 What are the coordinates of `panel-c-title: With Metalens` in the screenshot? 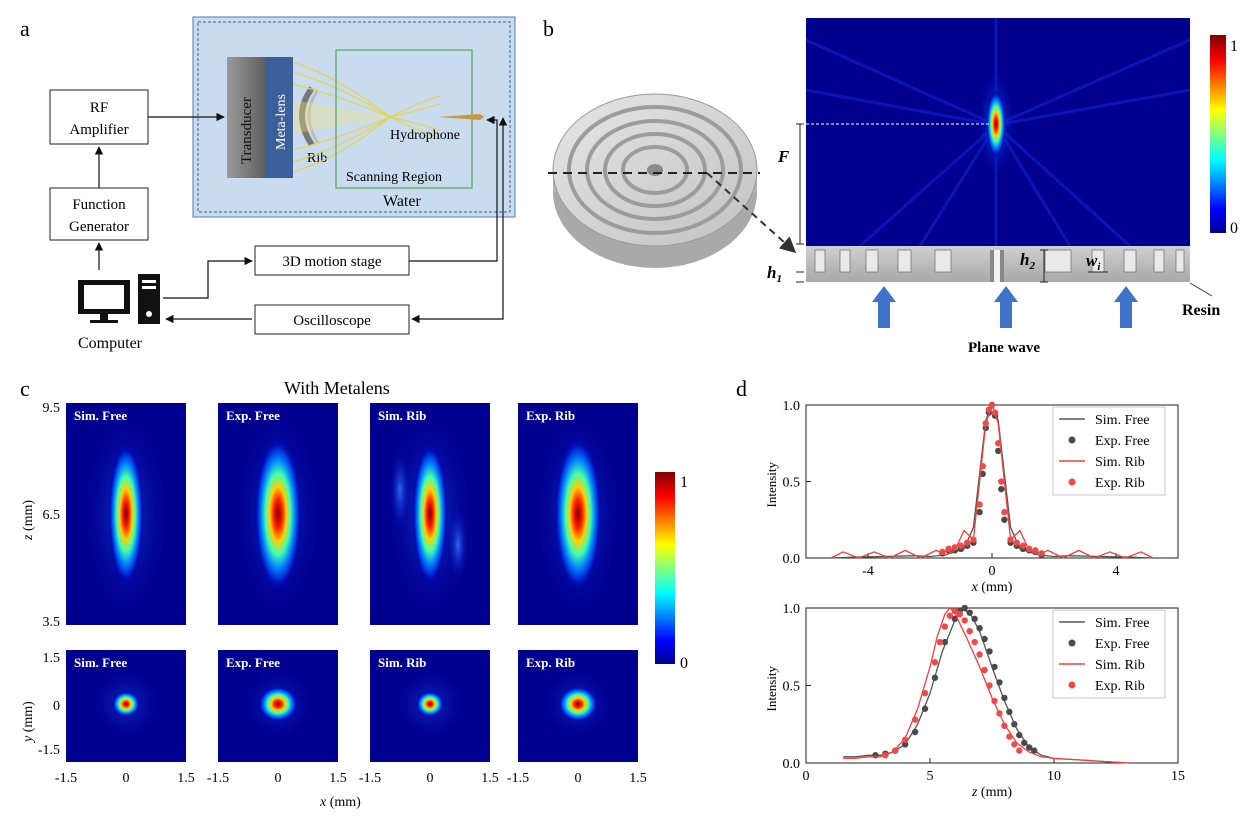 It's located at (337, 388).